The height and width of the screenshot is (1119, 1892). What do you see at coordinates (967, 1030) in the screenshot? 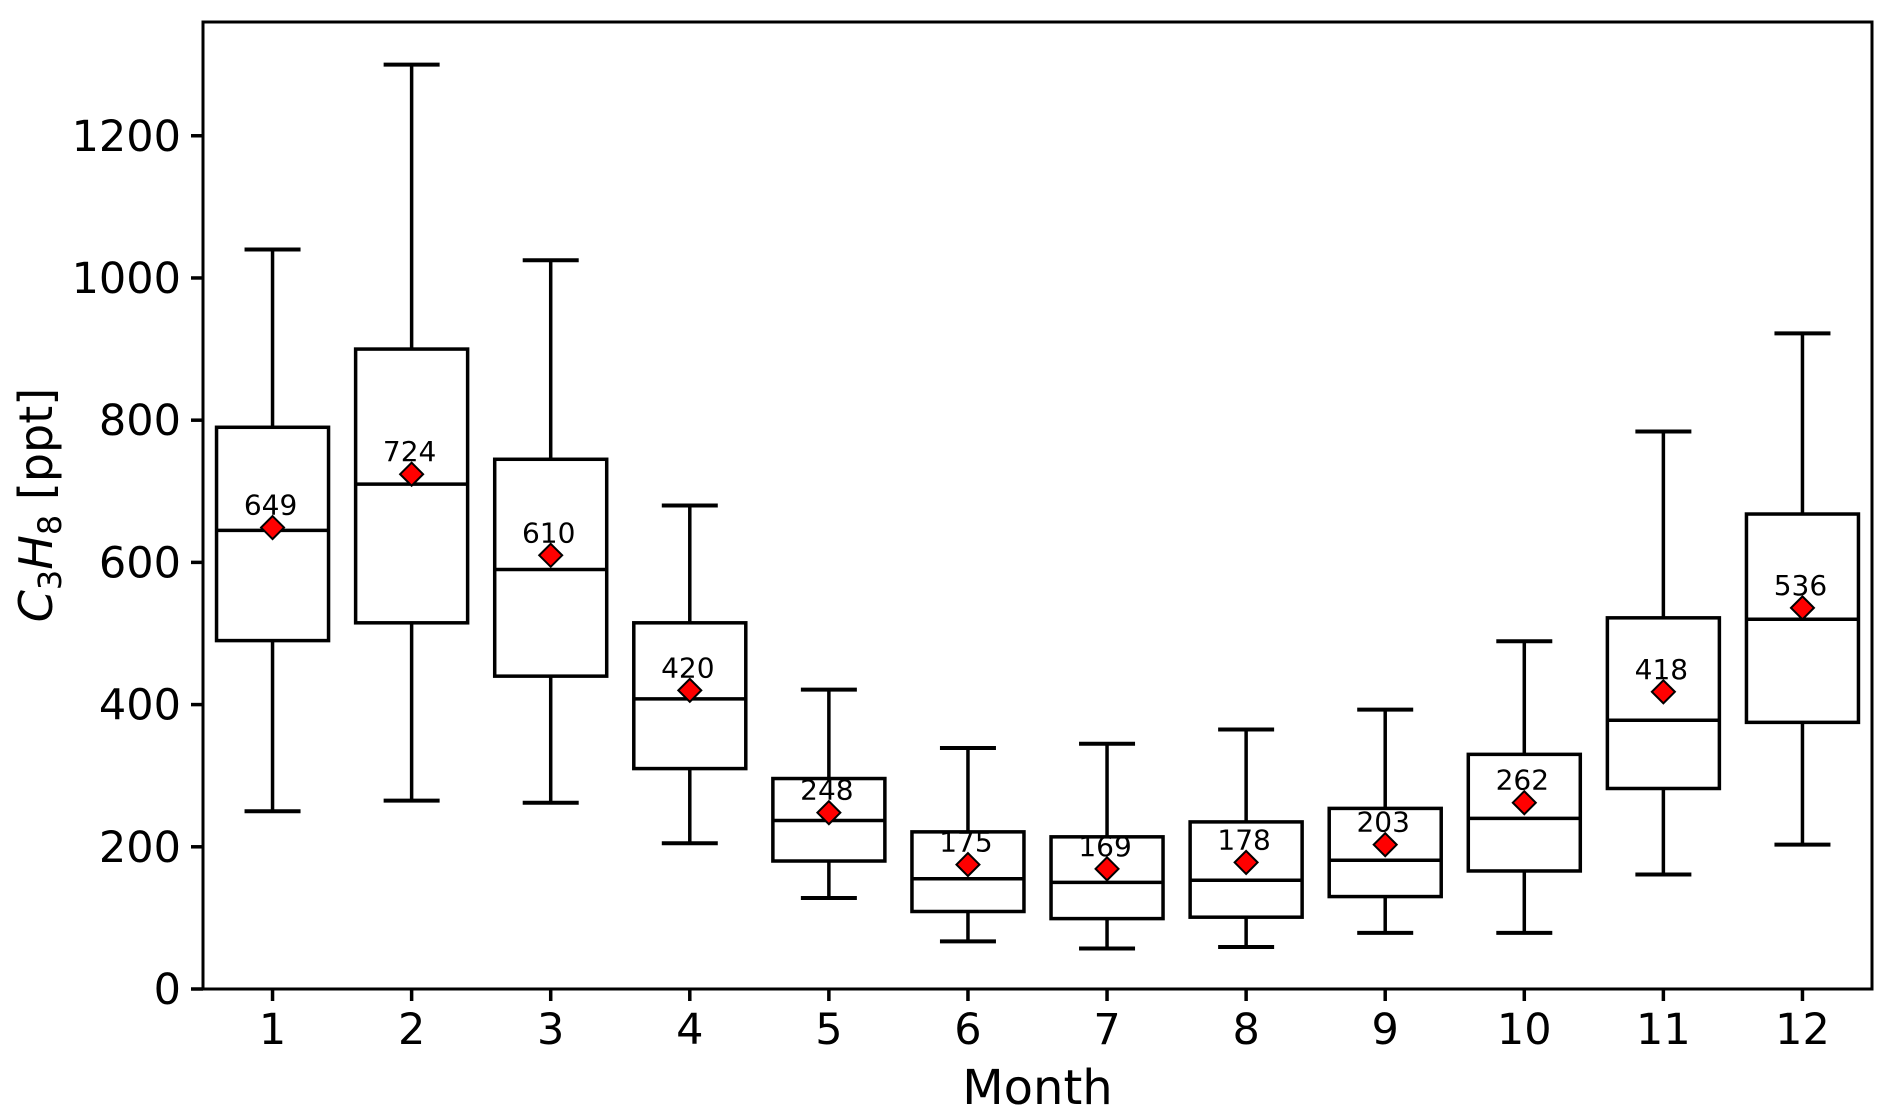
I see `x-tick-label-6: 6` at bounding box center [967, 1030].